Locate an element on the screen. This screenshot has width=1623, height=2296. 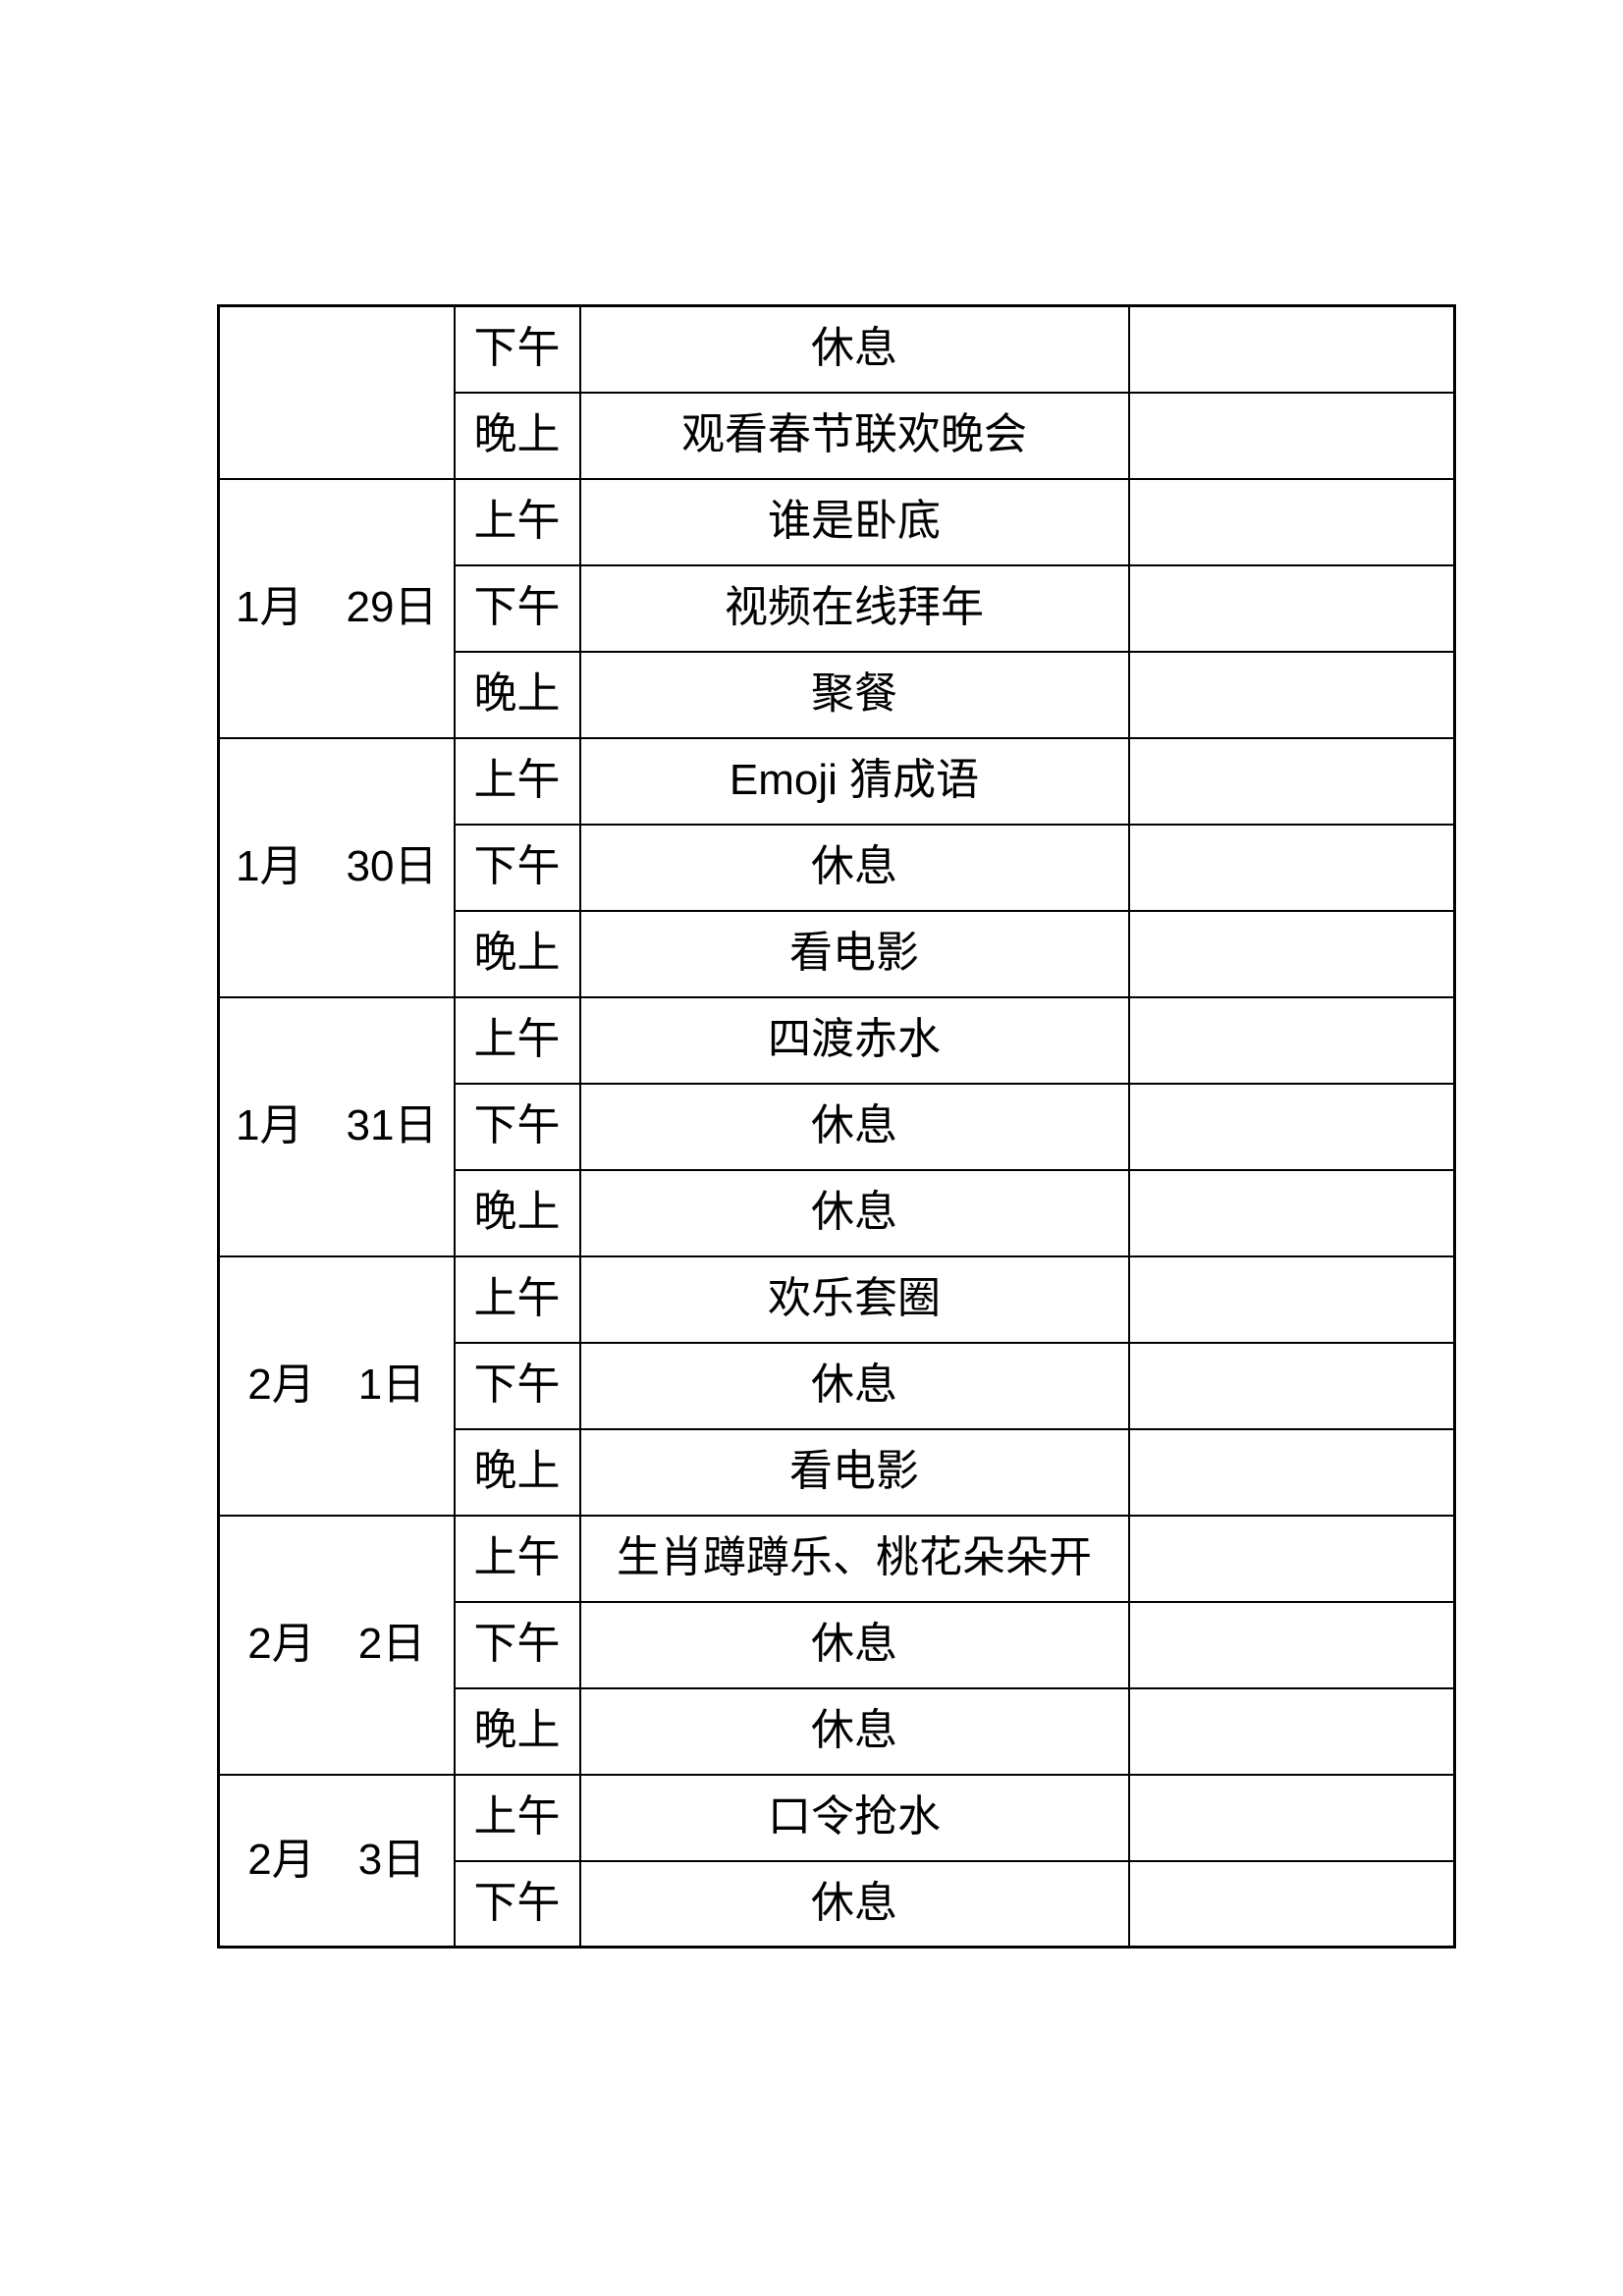
date-cell: 1月 29日 is located at coordinates (336, 608).